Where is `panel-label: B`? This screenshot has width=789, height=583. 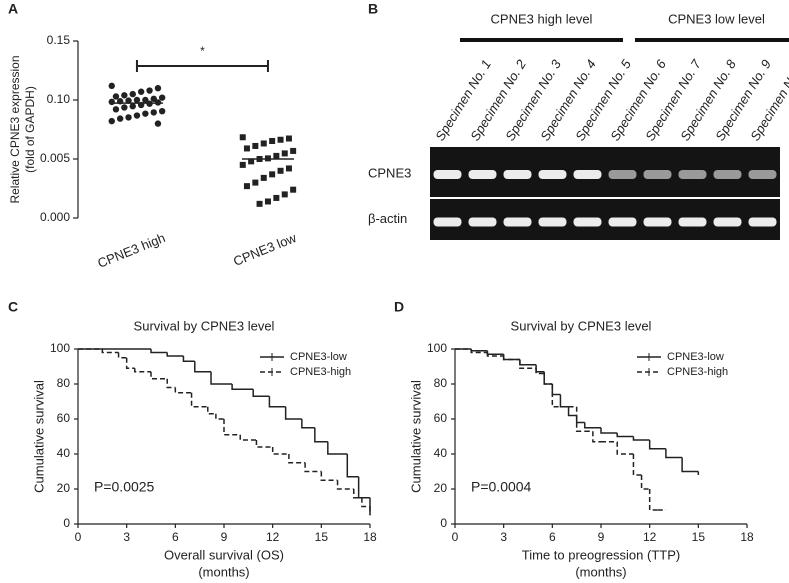
panel-label: B is located at coordinates (373, 9).